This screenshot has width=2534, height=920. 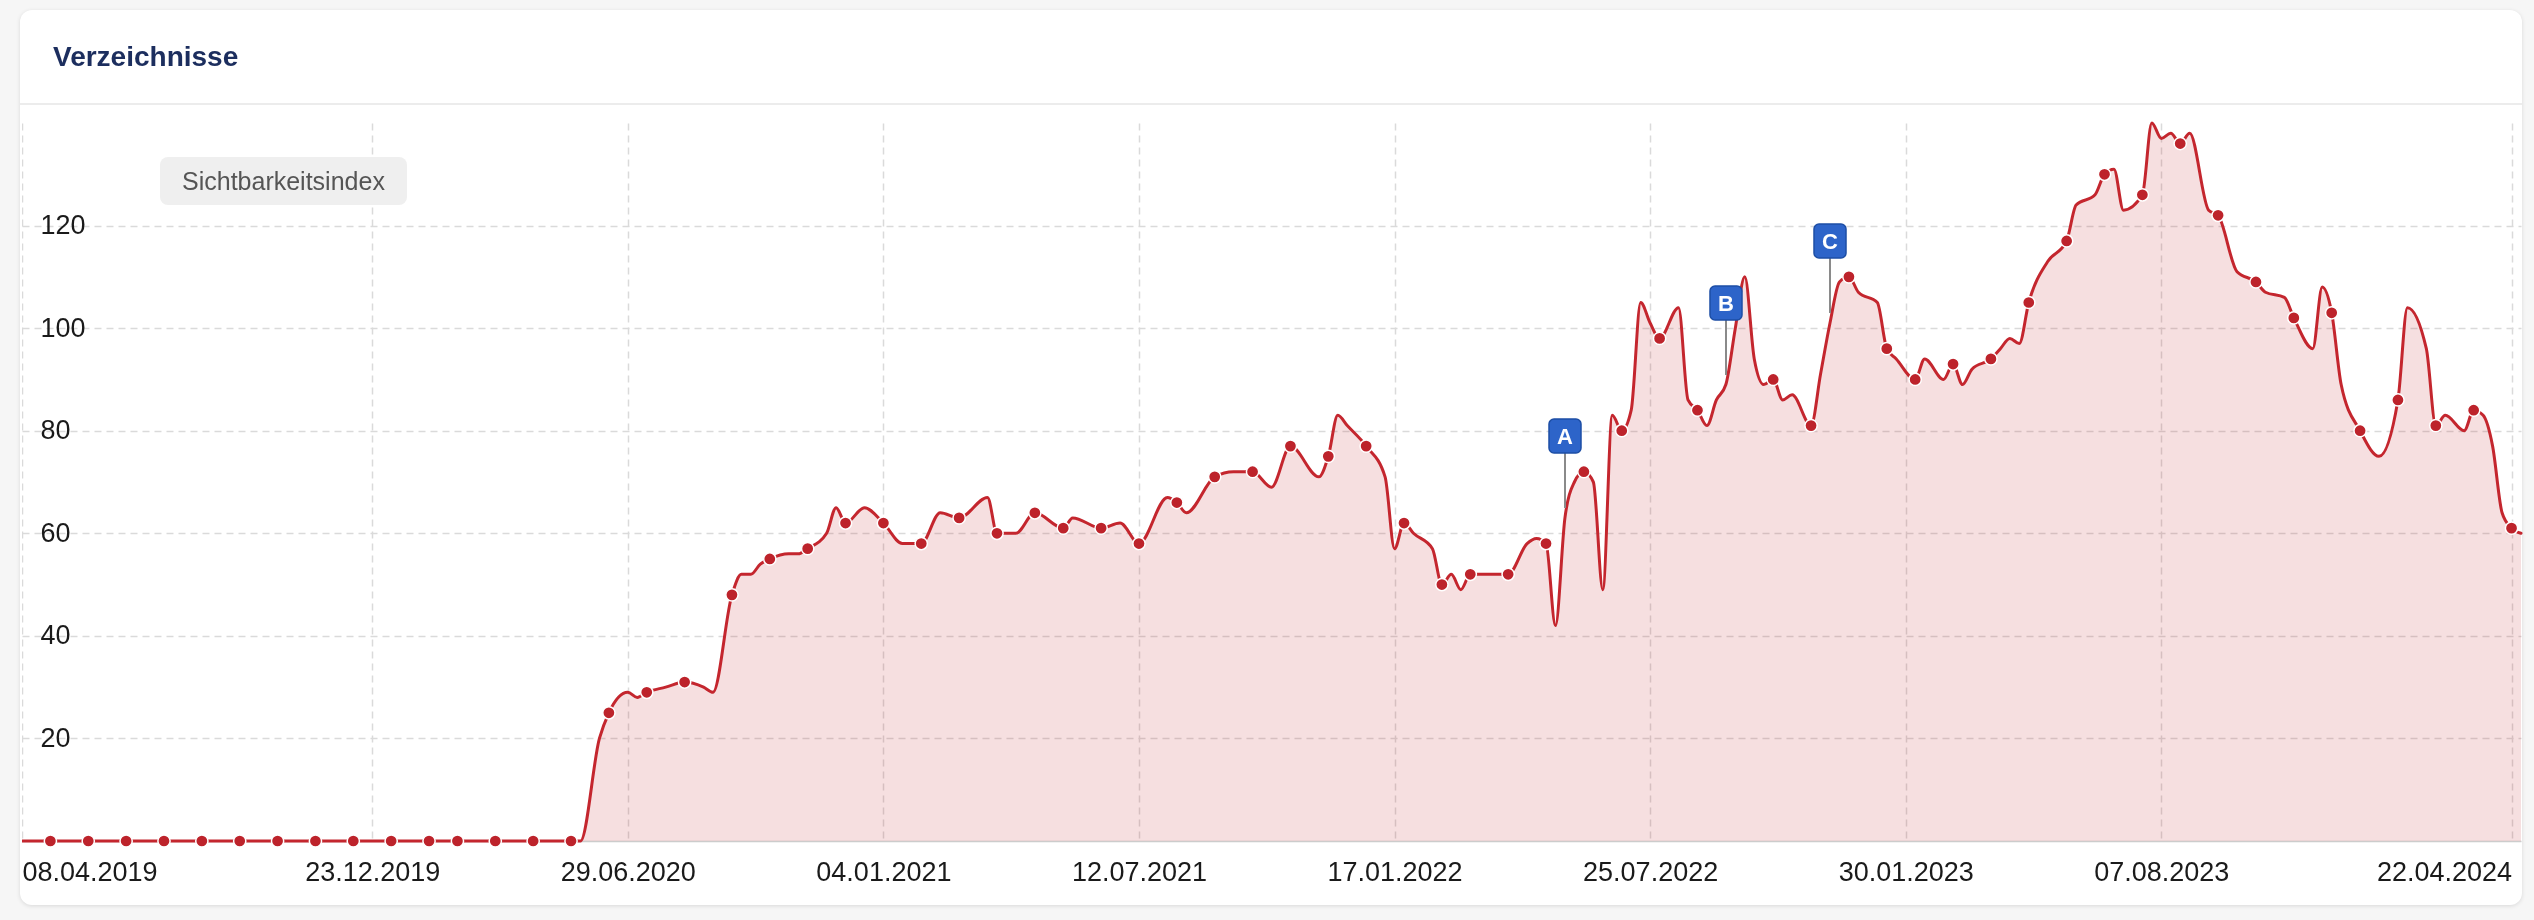 What do you see at coordinates (55, 430) in the screenshot?
I see `y-tick-label: 80` at bounding box center [55, 430].